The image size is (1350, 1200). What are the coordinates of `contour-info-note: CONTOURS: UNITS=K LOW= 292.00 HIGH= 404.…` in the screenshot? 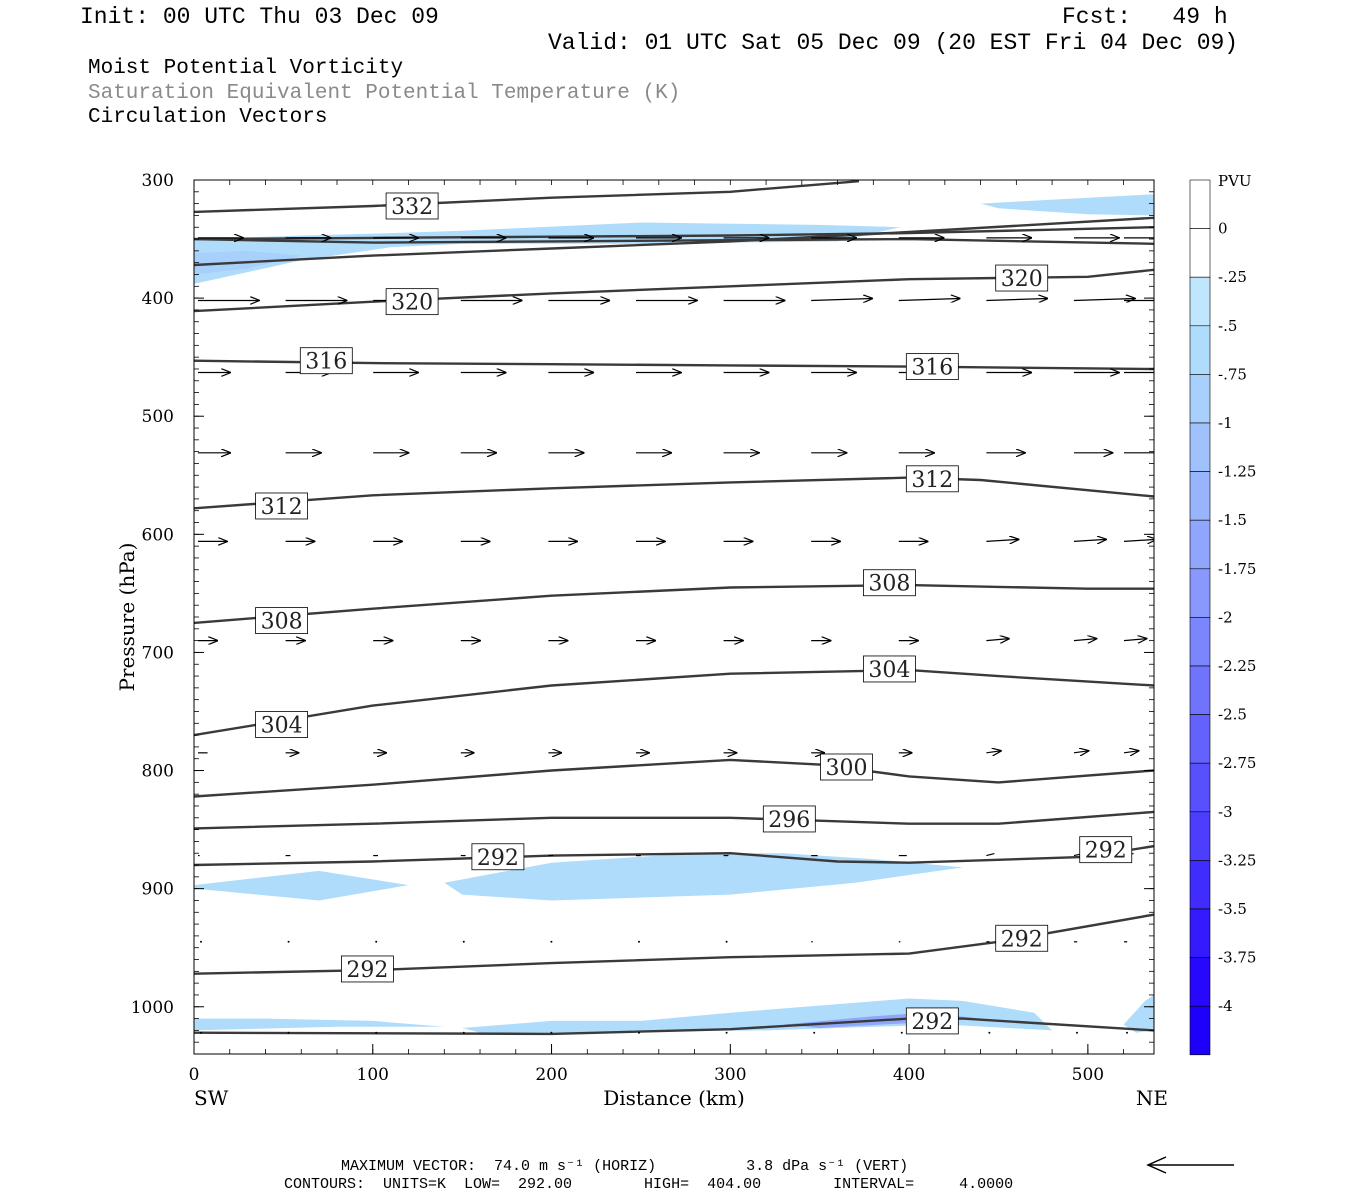 It's located at (649, 1184).